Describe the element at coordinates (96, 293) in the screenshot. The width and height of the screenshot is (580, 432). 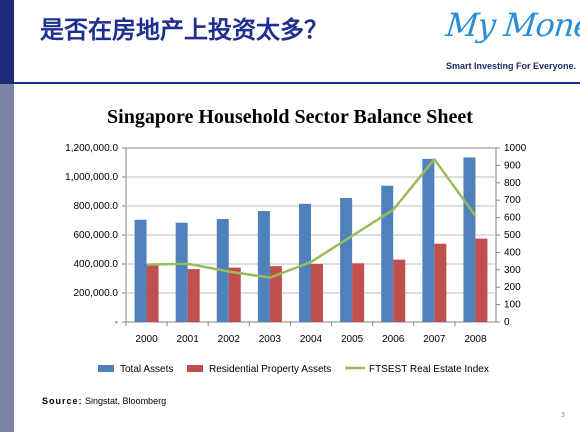
I see `left-tick-label: 200,000.0` at that location.